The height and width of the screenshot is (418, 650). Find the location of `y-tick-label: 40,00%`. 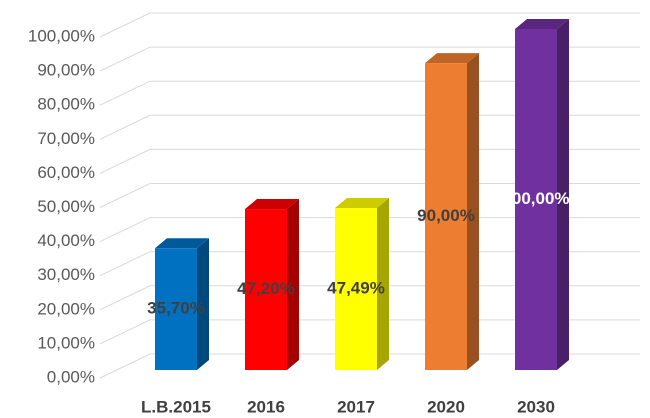

y-tick-label: 40,00% is located at coordinates (66, 240).